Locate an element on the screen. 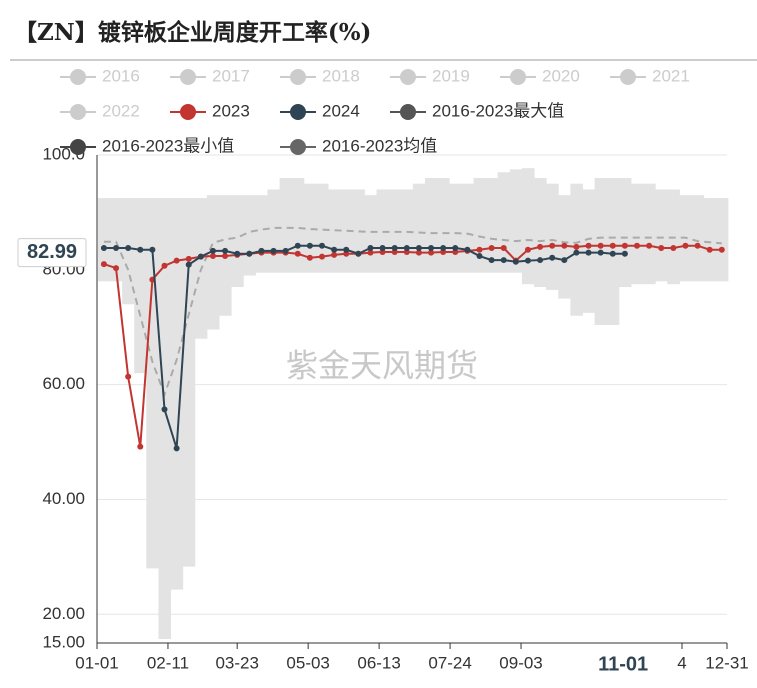 Image resolution: width=757 pixels, height=688 pixels. x-tick-label: 05-03 is located at coordinates (307, 662).